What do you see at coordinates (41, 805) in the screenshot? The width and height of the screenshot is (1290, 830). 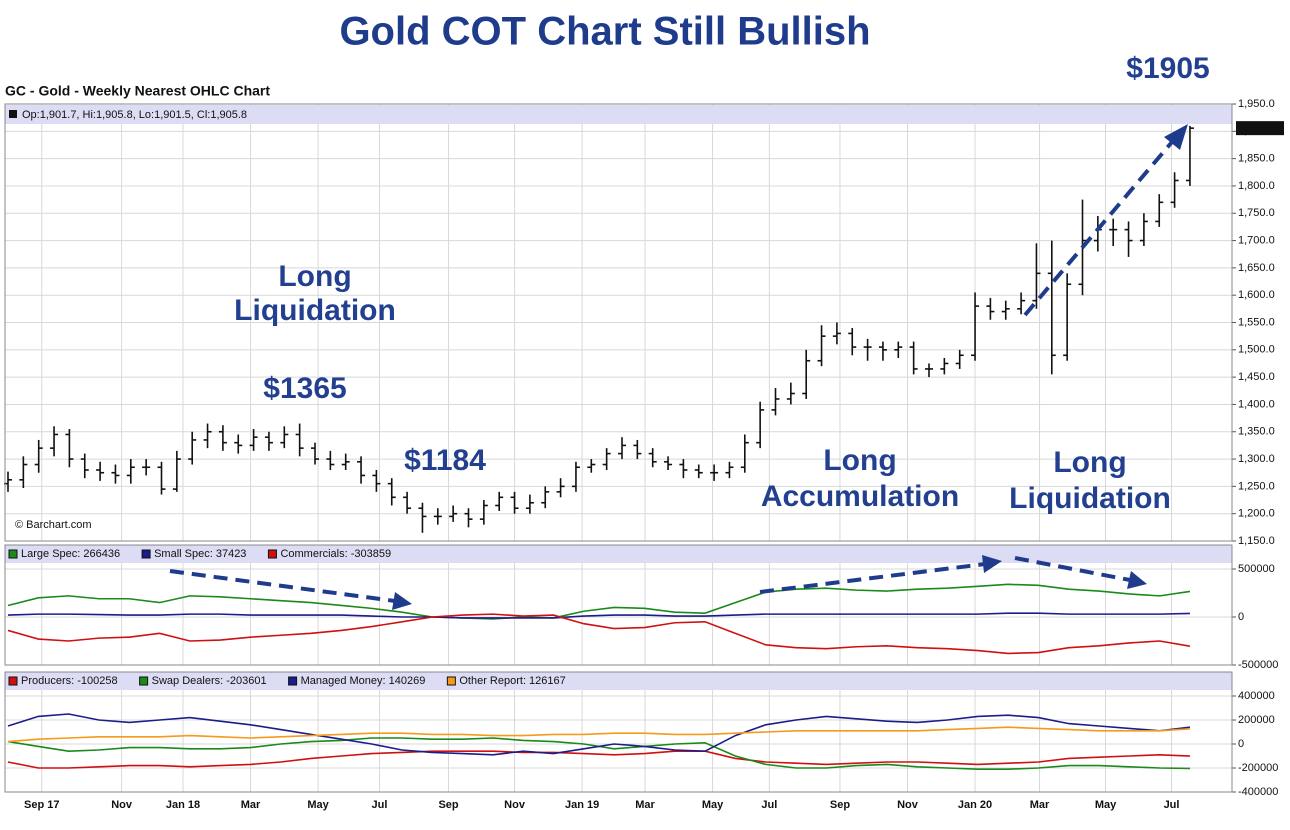 I see `x-tick-label: Sep 17` at bounding box center [41, 805].